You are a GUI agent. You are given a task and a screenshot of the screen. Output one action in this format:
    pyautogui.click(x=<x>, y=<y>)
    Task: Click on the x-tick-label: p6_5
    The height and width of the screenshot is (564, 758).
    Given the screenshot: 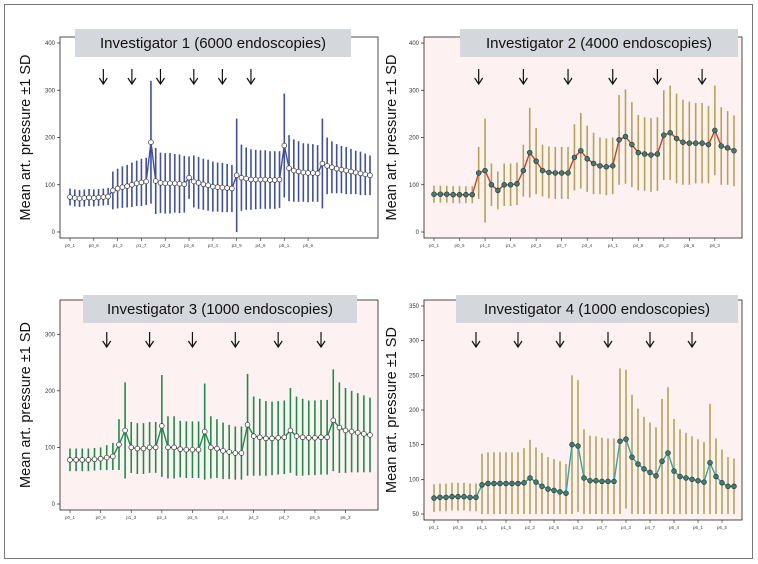 What is the action you would take?
    pyautogui.click(x=722, y=527)
    